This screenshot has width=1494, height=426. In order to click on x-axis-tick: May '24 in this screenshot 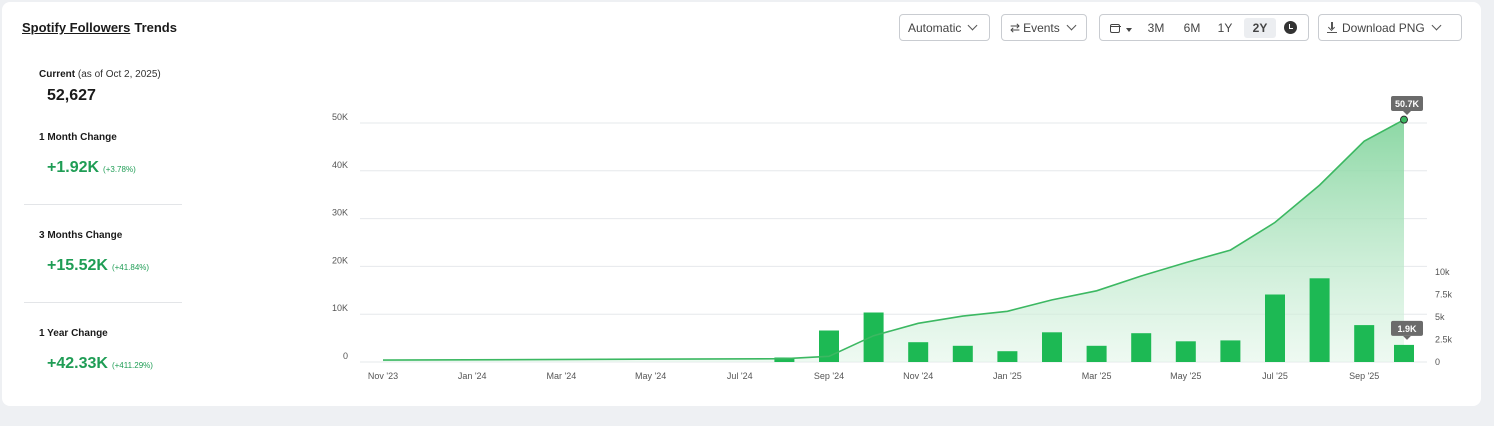, I will do `click(650, 376)`.